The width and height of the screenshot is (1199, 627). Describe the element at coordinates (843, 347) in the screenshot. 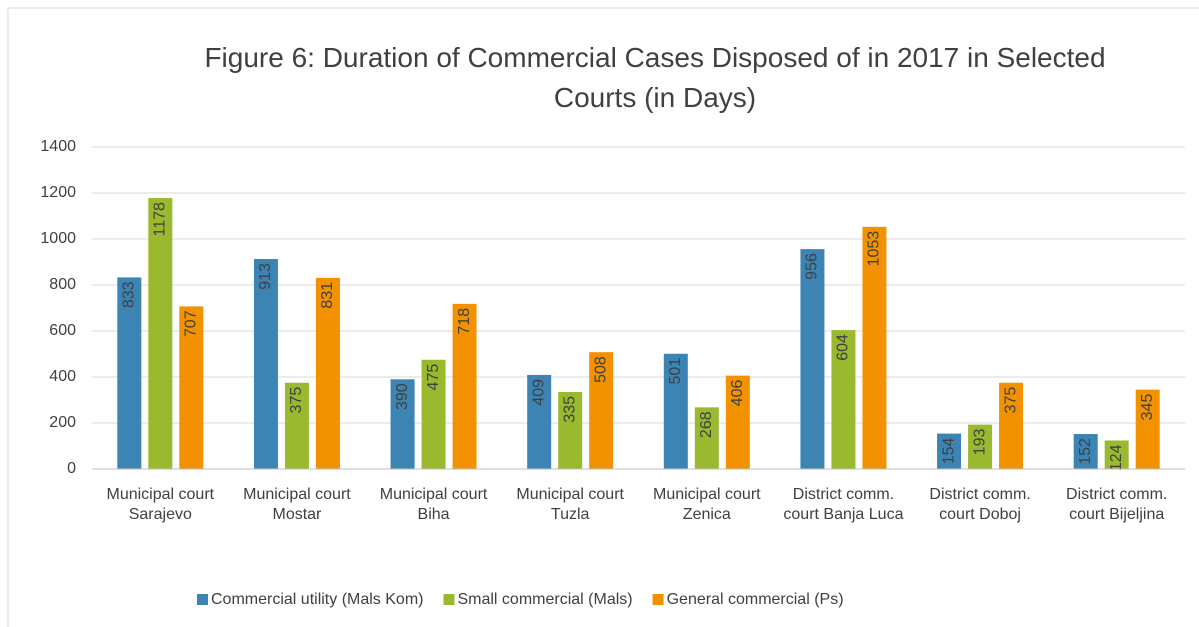

I see `data-label: 604` at that location.